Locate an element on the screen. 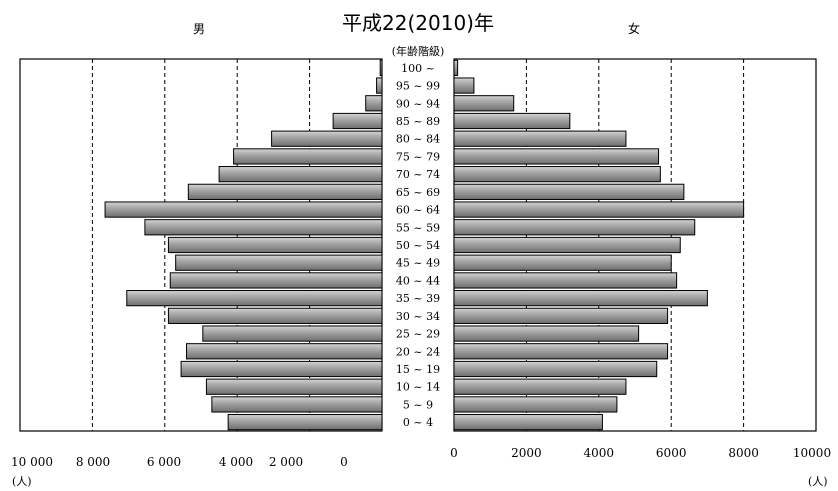 The width and height of the screenshot is (838, 491). male-label: 男 is located at coordinates (199, 29).